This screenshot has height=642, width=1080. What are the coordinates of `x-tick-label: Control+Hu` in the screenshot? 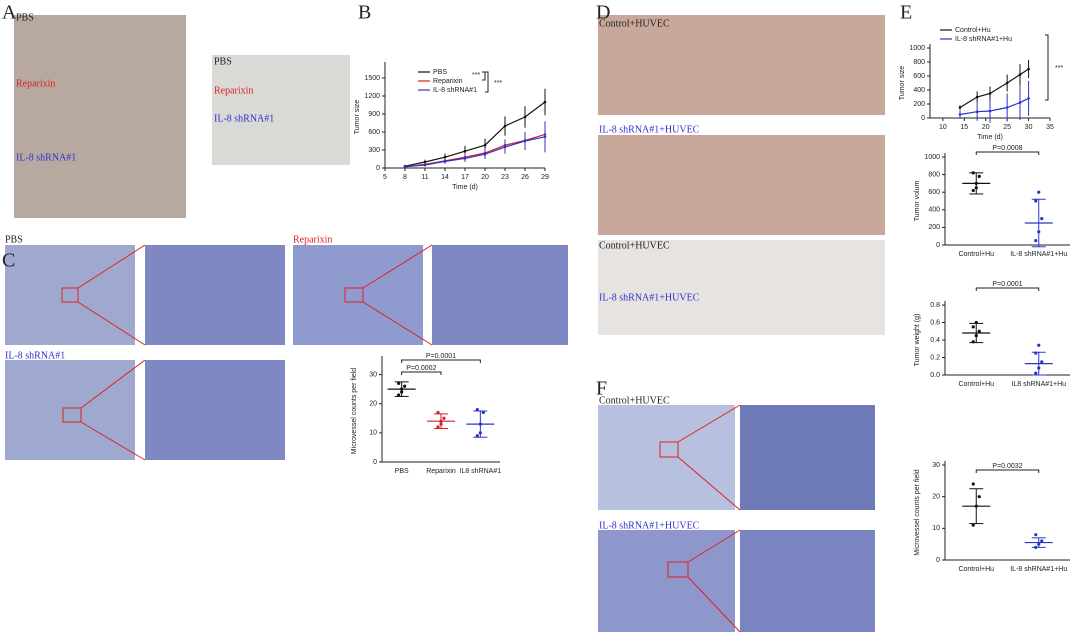 It's located at (976, 254).